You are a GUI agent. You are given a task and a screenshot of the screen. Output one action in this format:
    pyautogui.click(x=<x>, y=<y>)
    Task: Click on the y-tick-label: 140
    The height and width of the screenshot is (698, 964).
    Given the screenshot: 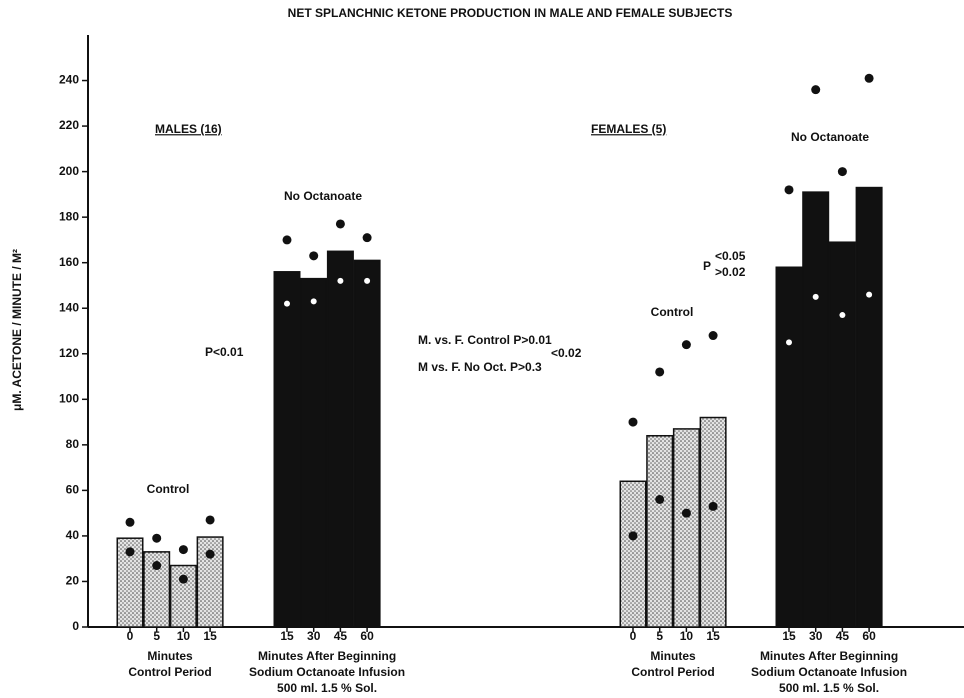 What is the action you would take?
    pyautogui.click(x=69, y=307)
    